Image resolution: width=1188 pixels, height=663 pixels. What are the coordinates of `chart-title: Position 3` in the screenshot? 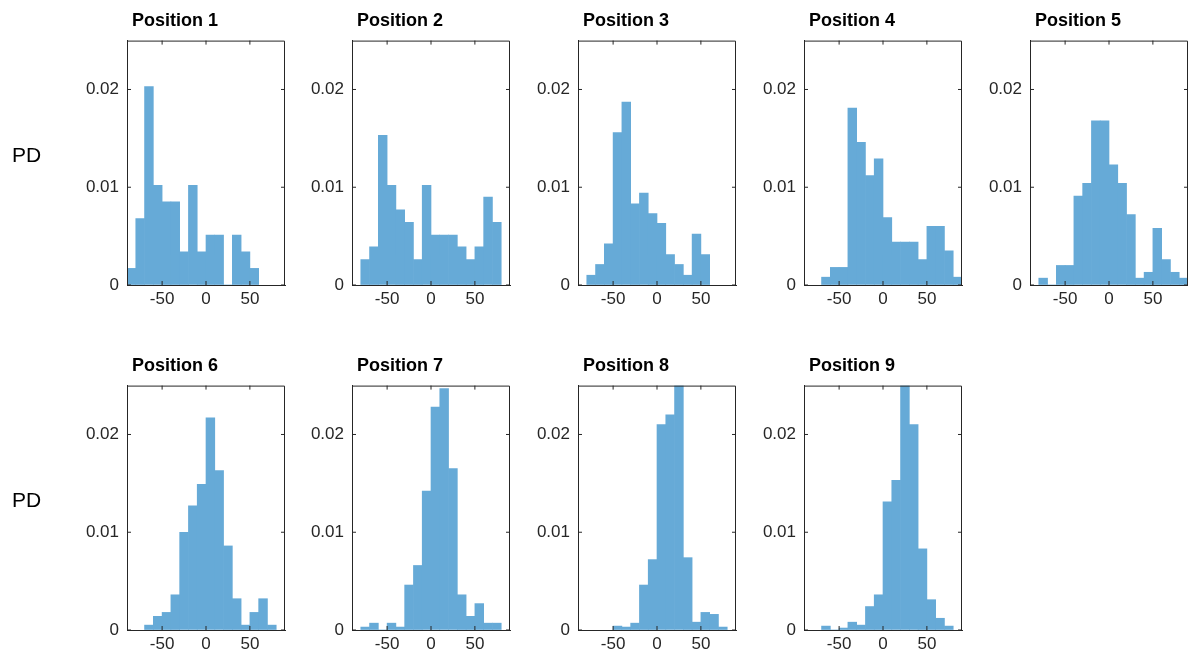 It's located at (626, 19).